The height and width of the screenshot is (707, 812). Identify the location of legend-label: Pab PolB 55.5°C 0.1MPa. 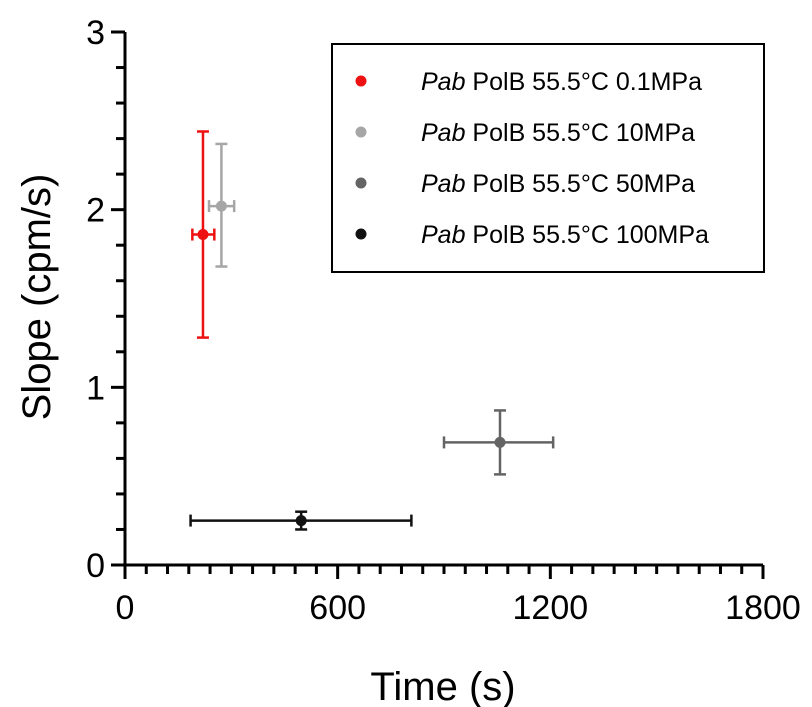
(561, 82).